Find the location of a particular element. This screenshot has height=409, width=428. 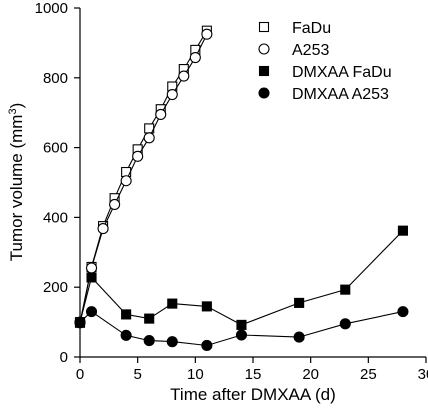

series-line is located at coordinates (241, 328).